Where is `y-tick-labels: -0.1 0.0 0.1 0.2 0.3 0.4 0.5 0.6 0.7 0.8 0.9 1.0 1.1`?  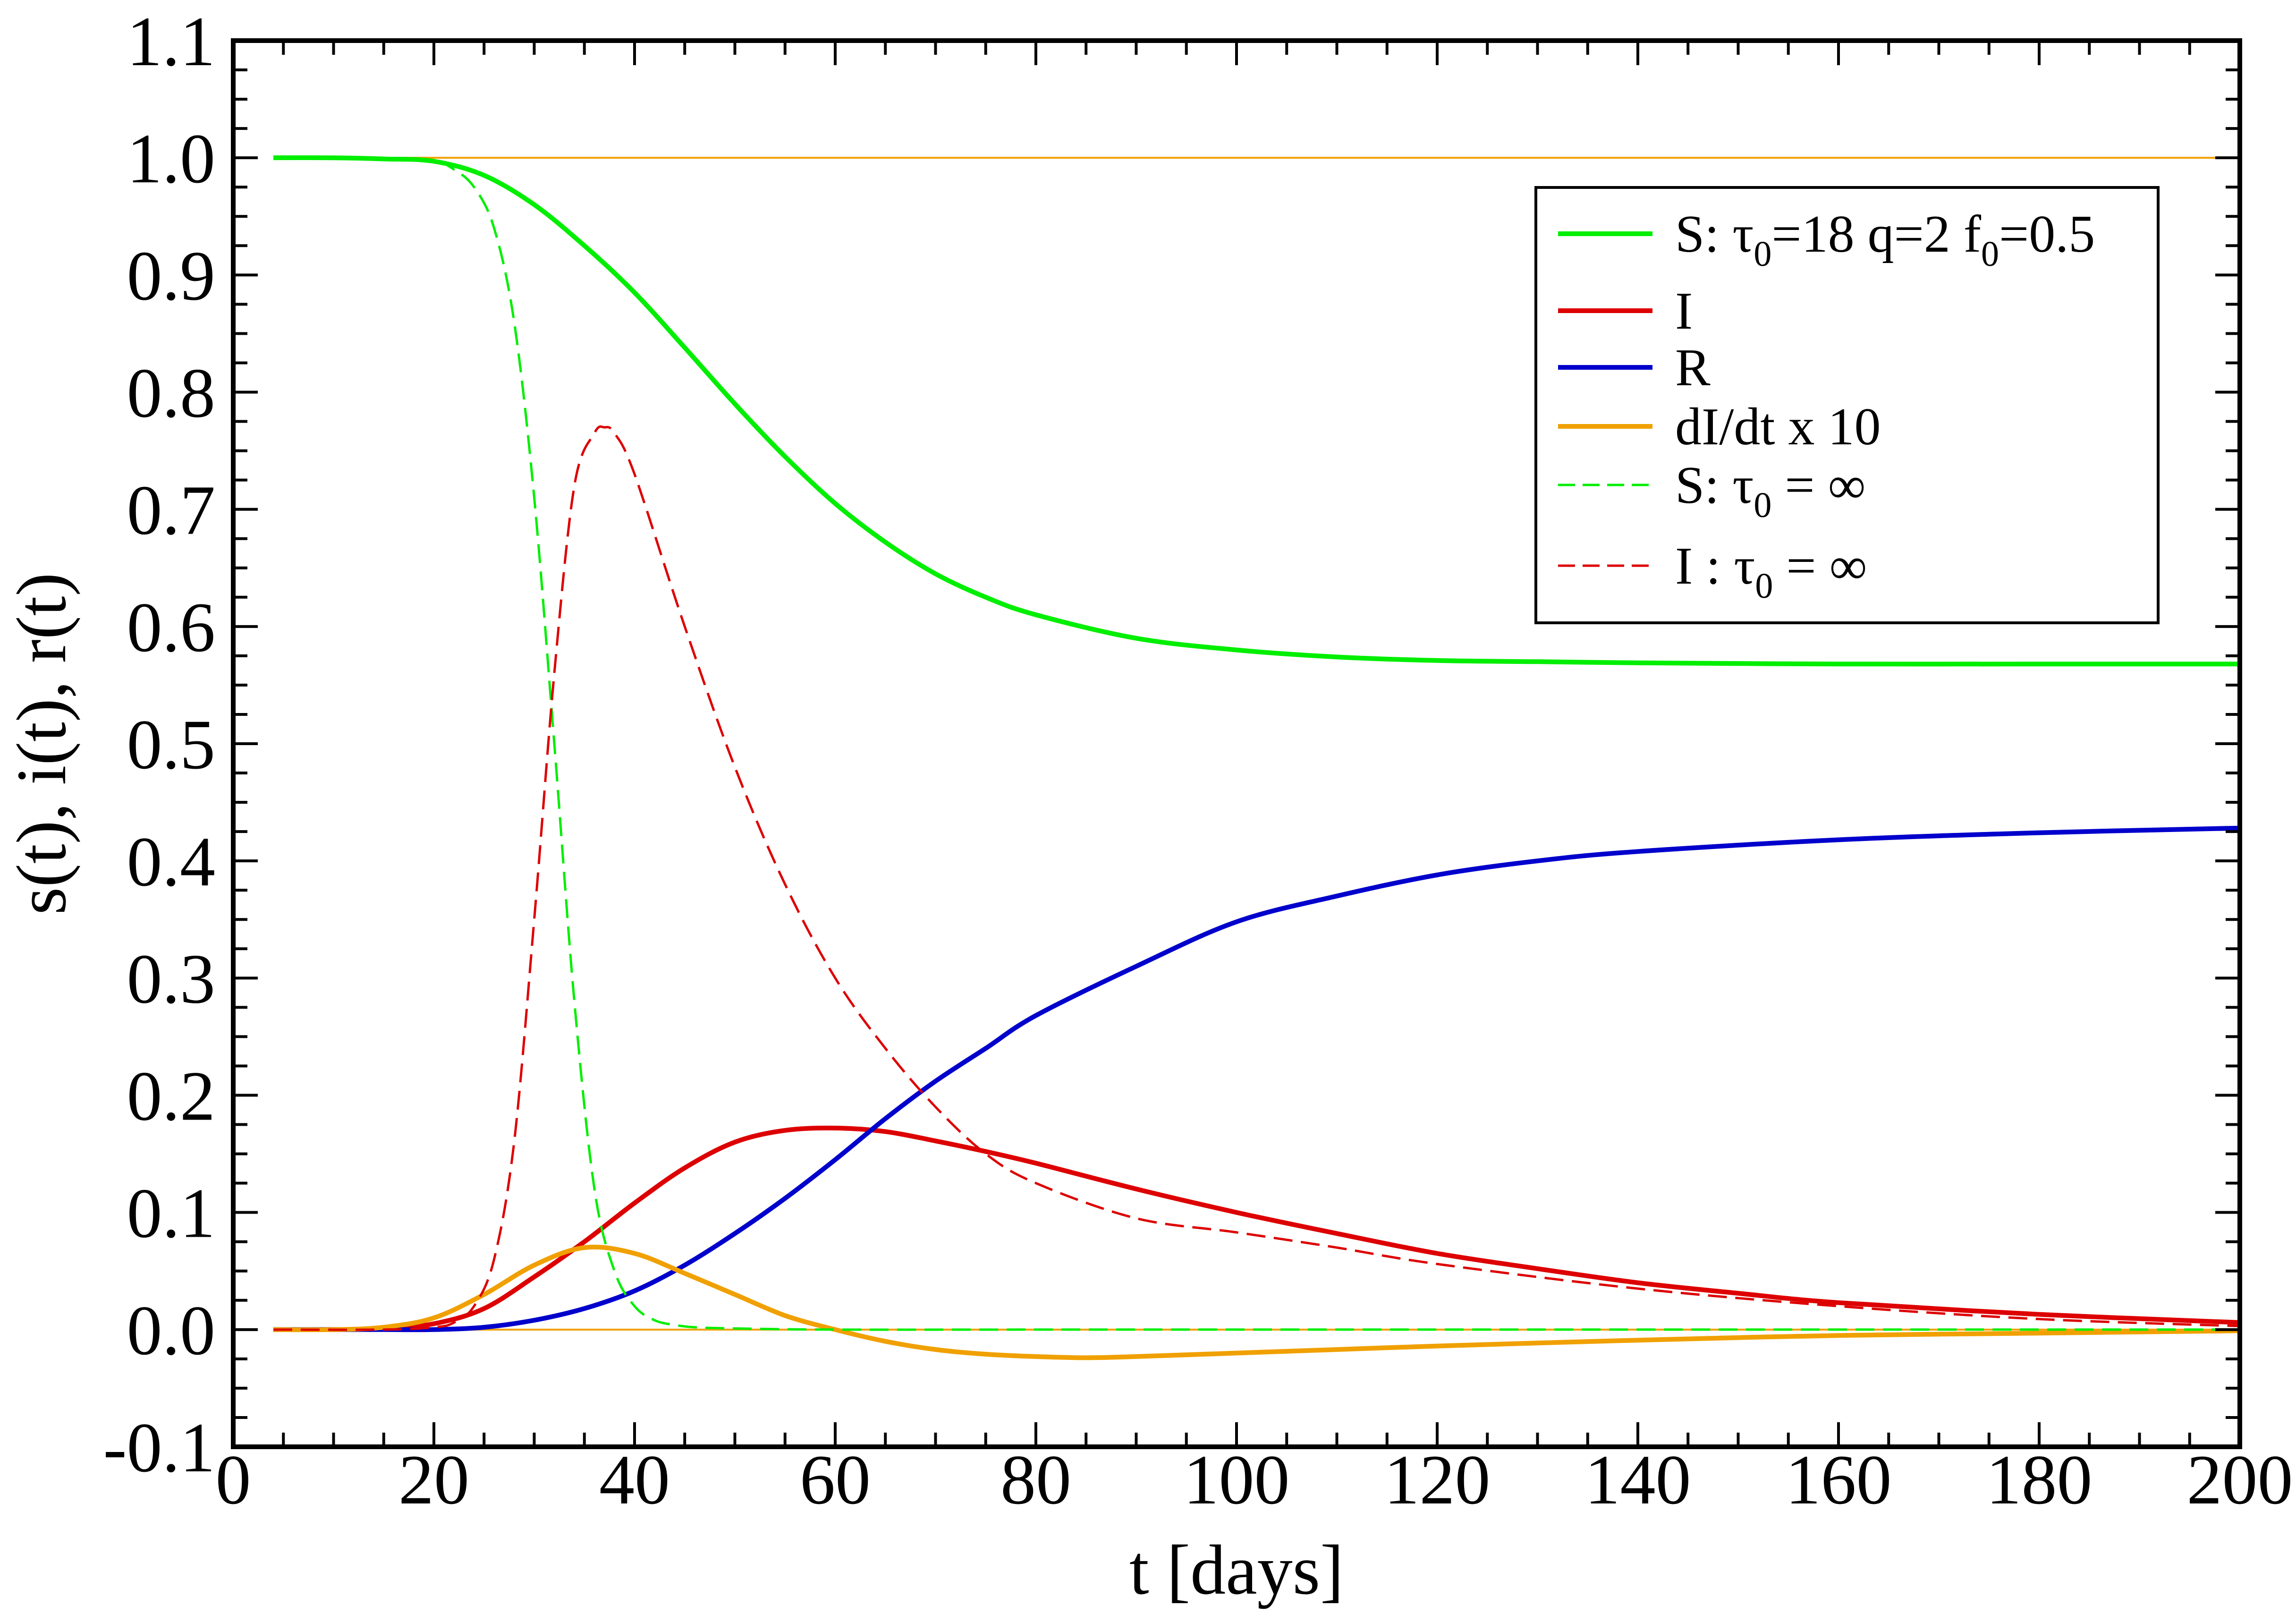
y-tick-labels: -0.1 0.0 0.1 0.2 0.3 0.4 0.5 0.6 0.7 0.8 0.9 1.0 1.1 is located at coordinates (159, 744).